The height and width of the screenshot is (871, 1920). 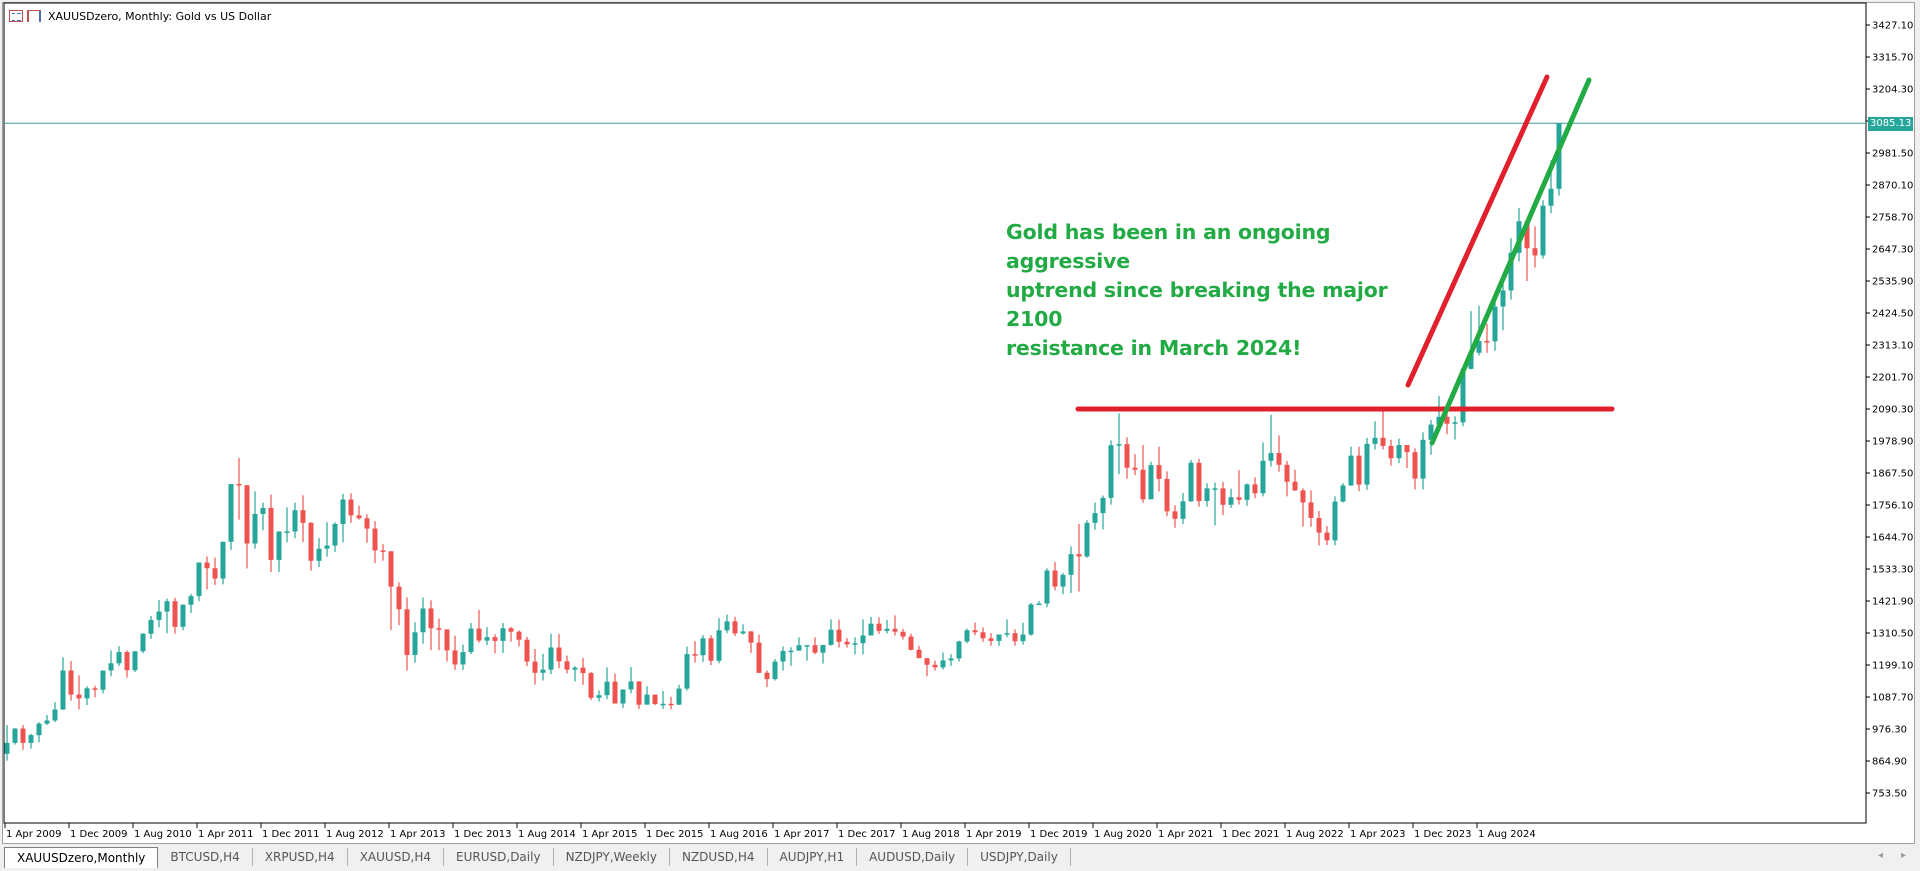 I want to click on x-axis-label: 1 Apr 2015, so click(x=609, y=834).